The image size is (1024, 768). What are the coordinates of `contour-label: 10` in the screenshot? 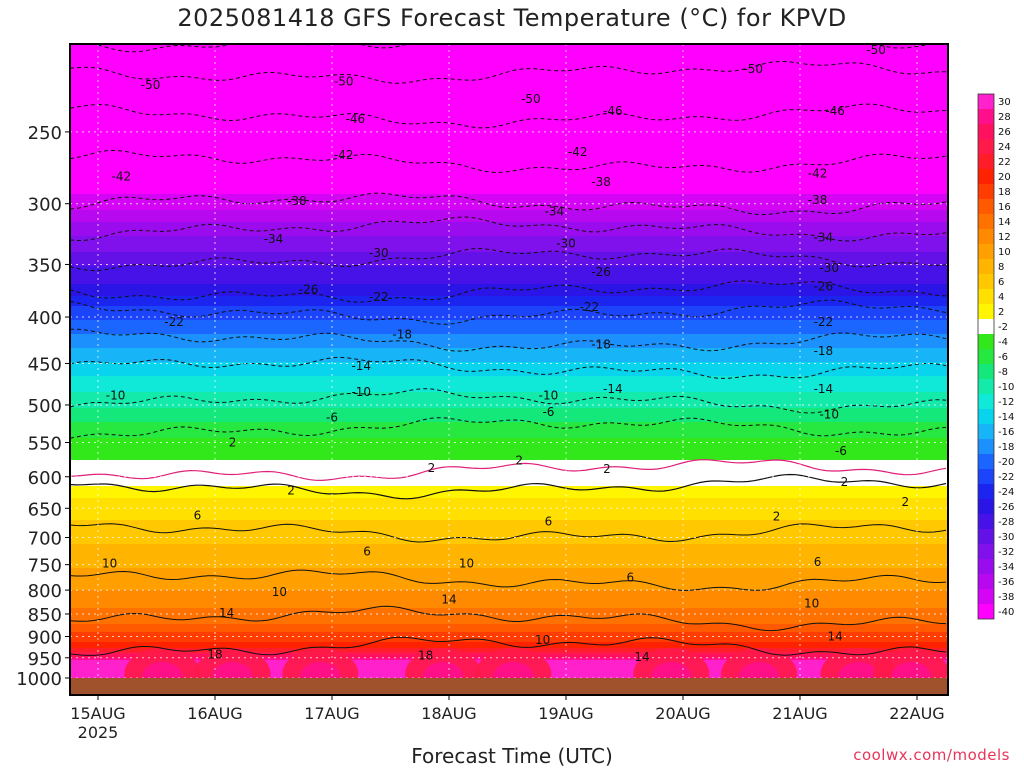 It's located at (109, 564).